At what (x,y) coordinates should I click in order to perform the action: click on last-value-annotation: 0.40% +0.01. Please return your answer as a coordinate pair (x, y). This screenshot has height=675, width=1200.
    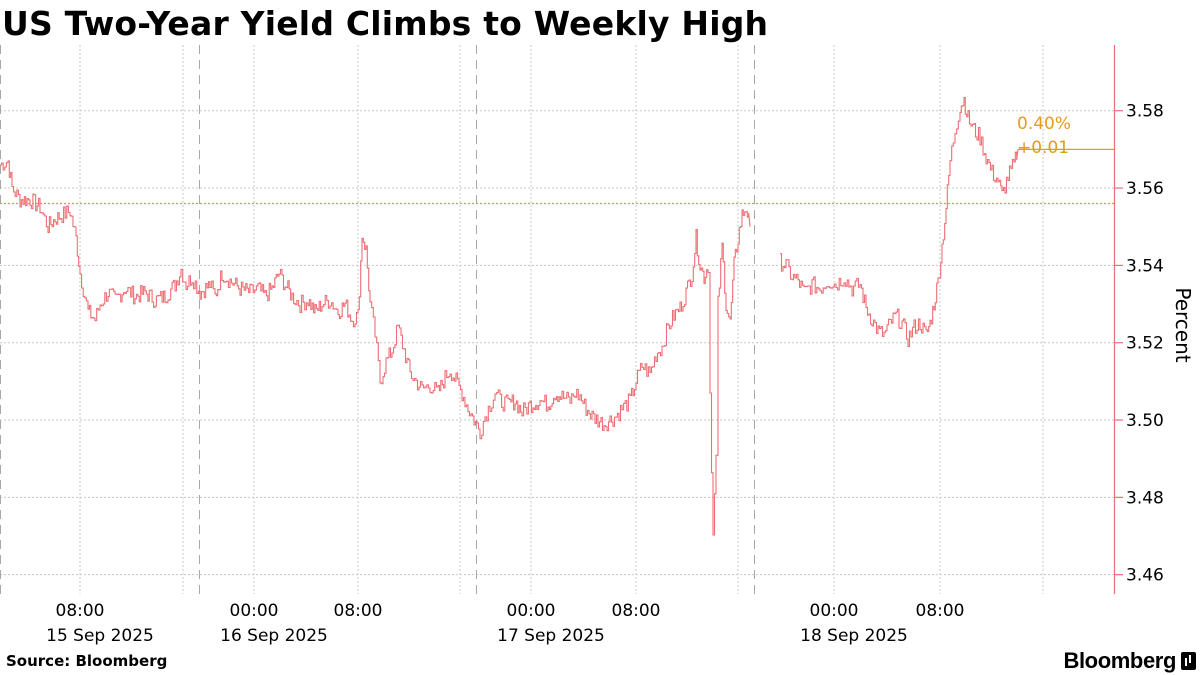
    Looking at the image, I should click on (1065, 136).